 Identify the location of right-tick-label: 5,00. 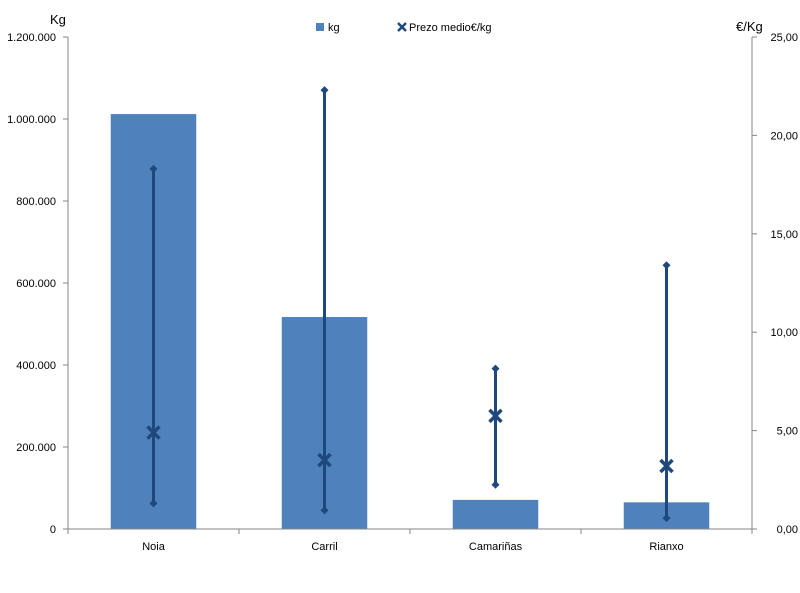
(787, 432).